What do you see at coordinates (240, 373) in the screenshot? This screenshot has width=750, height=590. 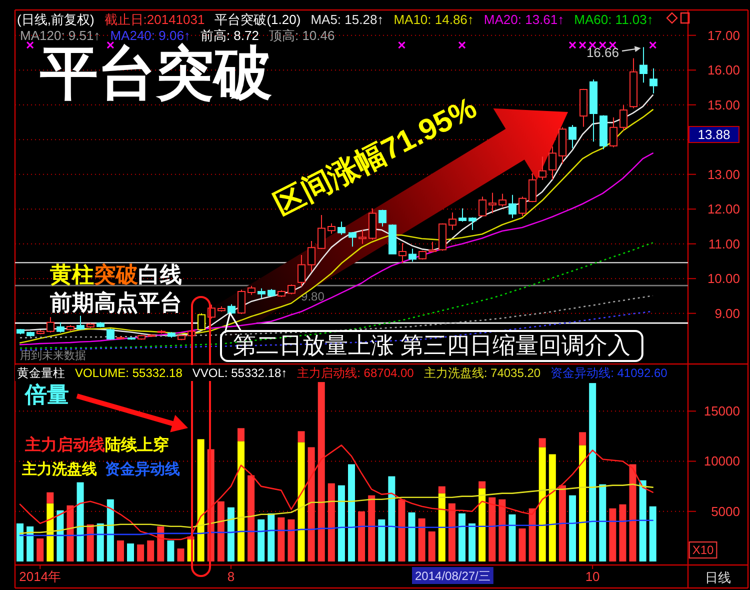 I see `text: VVOL: 55332.18↑` at bounding box center [240, 373].